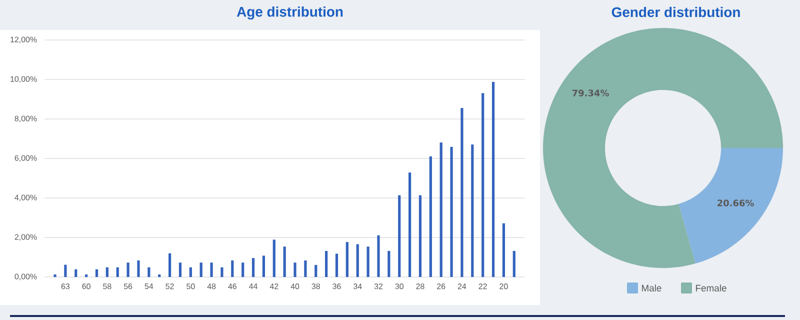  Describe the element at coordinates (711, 288) in the screenshot. I see `legend-label: Female` at that location.